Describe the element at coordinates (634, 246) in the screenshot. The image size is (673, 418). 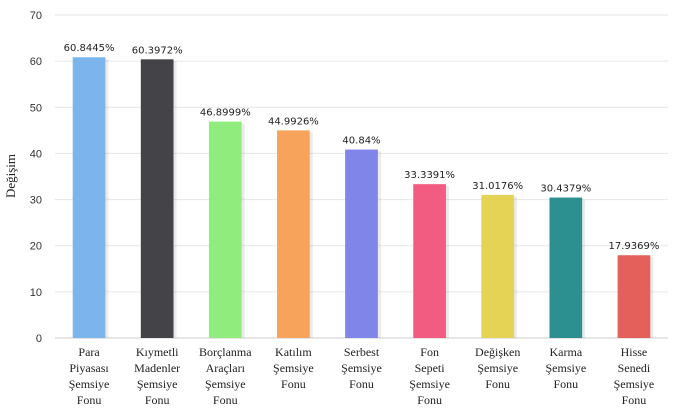
I see `bar-value-label: 17.9369%` at that location.